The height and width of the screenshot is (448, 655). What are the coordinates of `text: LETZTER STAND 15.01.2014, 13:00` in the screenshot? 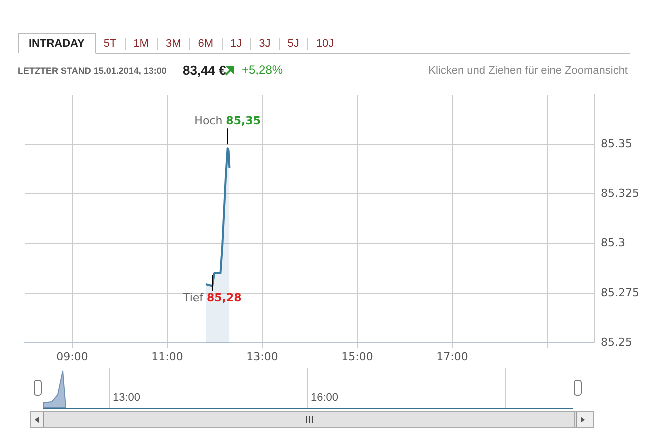 It's located at (92, 71).